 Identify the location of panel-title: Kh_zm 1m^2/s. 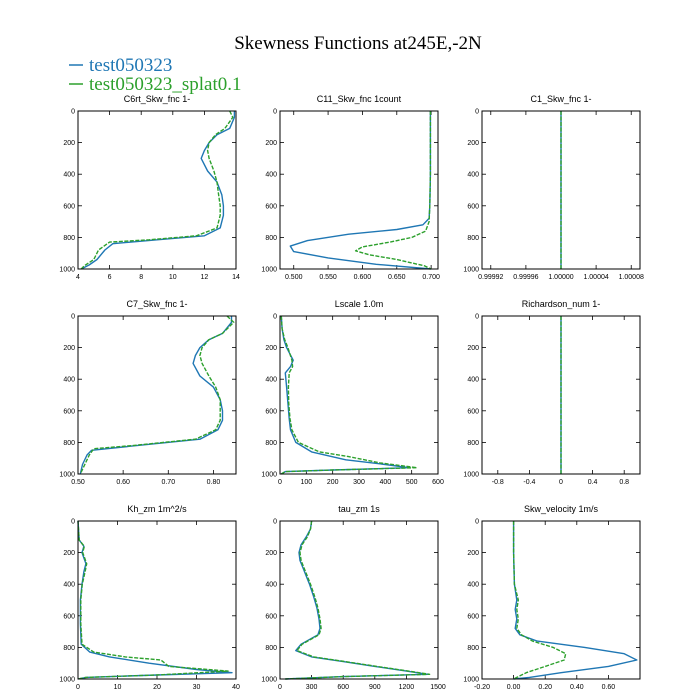
(157, 509).